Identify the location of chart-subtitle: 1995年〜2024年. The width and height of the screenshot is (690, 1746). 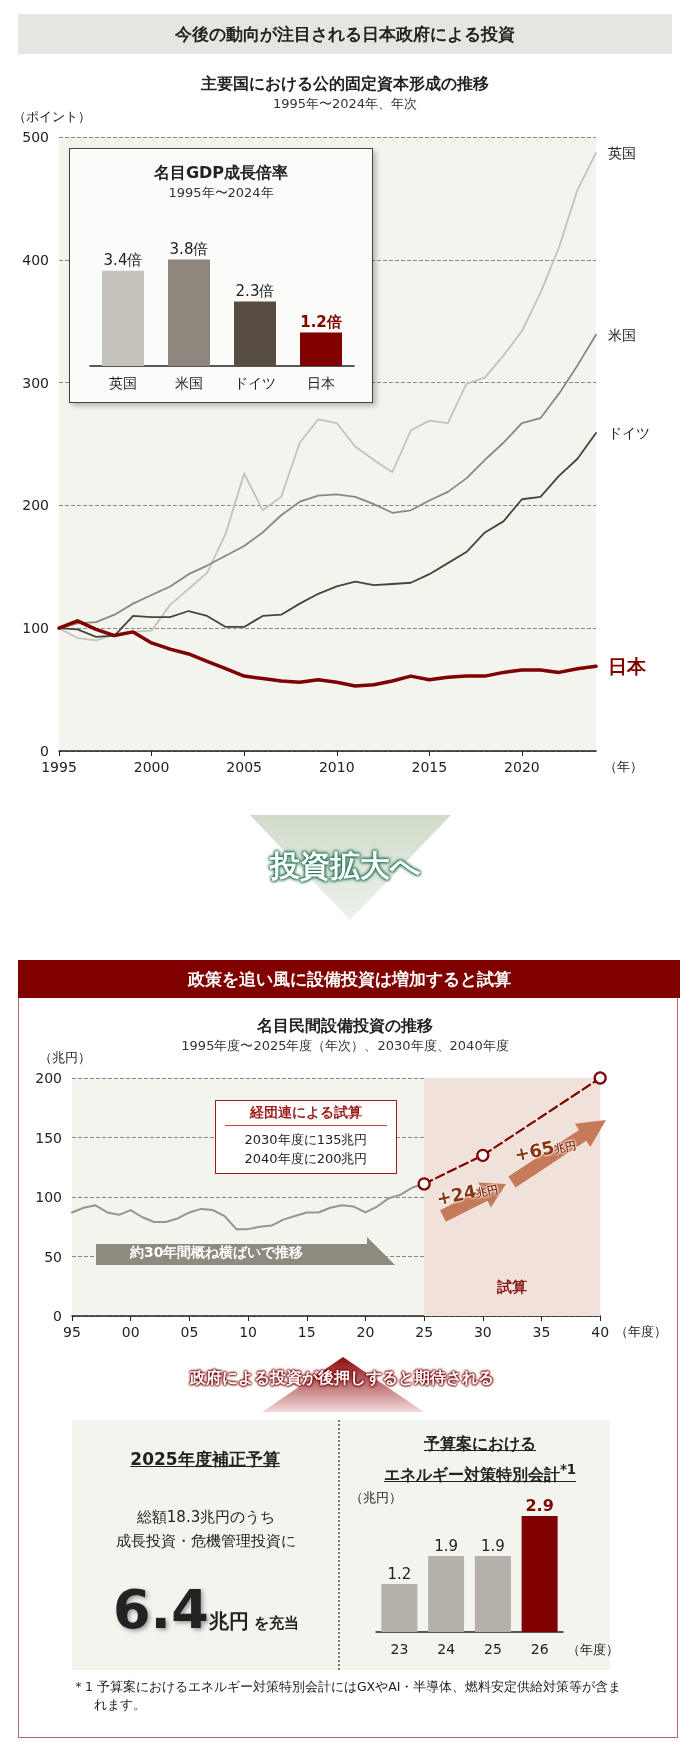
(221, 192).